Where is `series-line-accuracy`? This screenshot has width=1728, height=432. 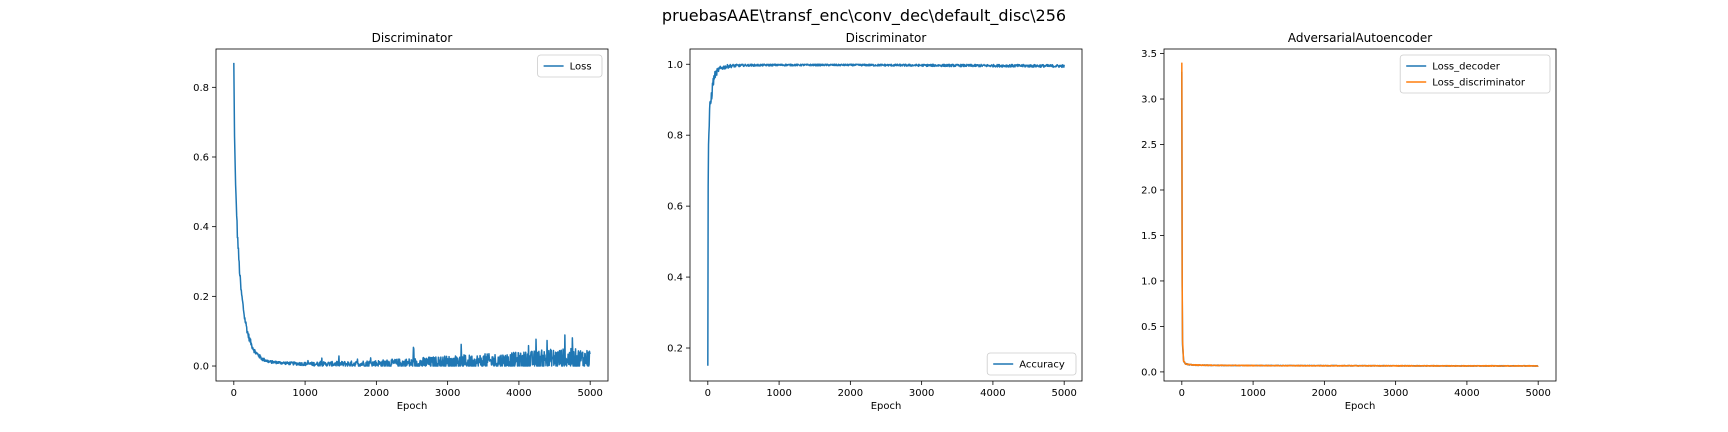 series-line-accuracy is located at coordinates (886, 214).